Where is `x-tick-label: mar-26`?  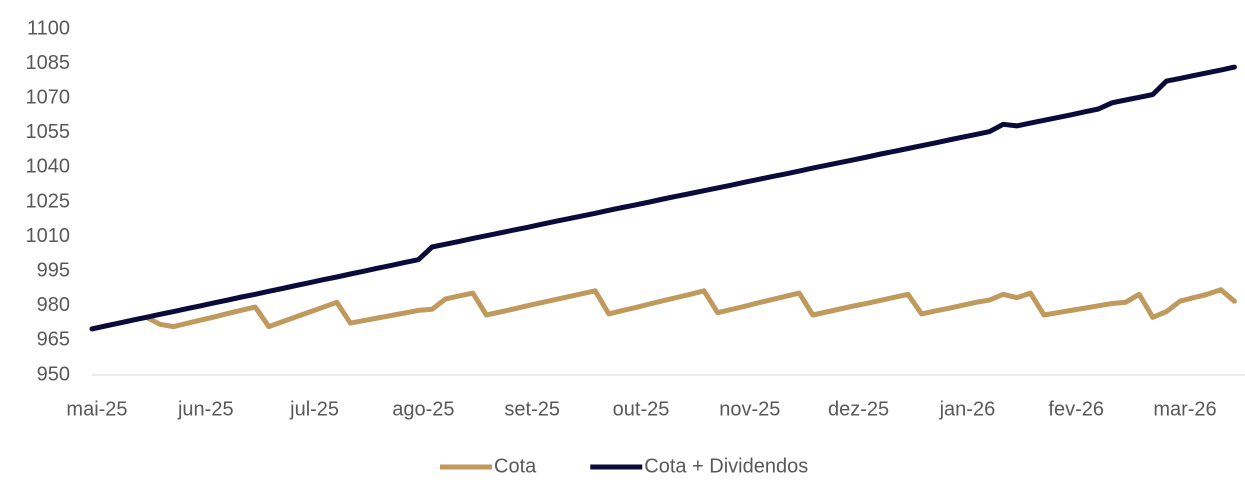 x-tick-label: mar-26 is located at coordinates (1184, 409).